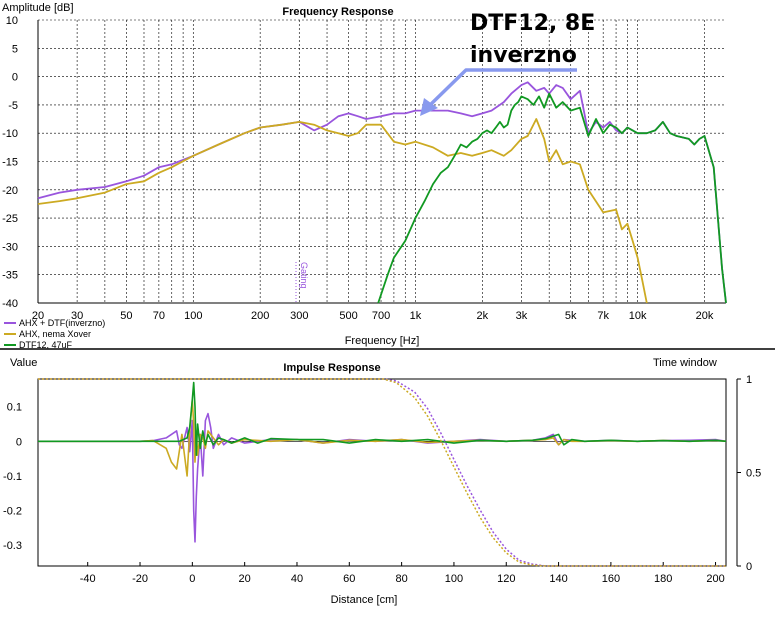  What do you see at coordinates (364, 600) in the screenshot?
I see `x-axis-label: Distance [cm]` at bounding box center [364, 600].